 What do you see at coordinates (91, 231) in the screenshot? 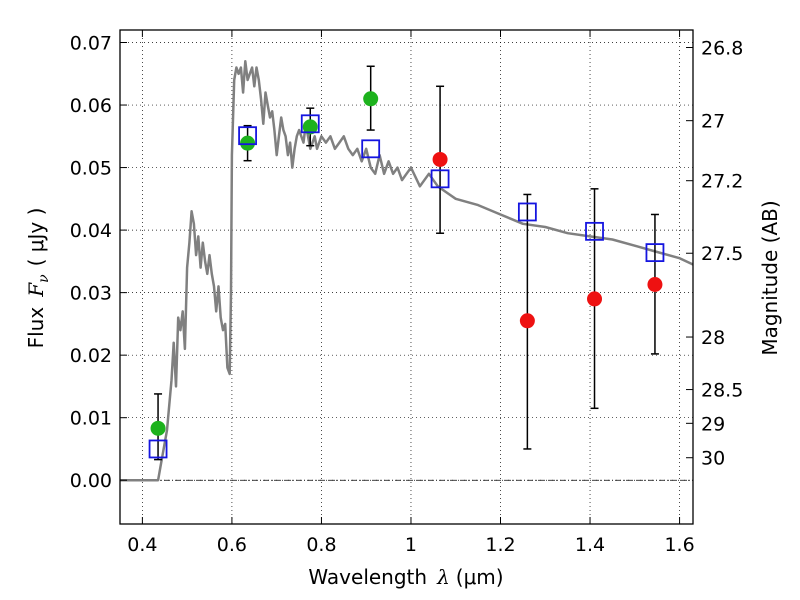
I see `y-tick-label: 0.04` at bounding box center [91, 231].